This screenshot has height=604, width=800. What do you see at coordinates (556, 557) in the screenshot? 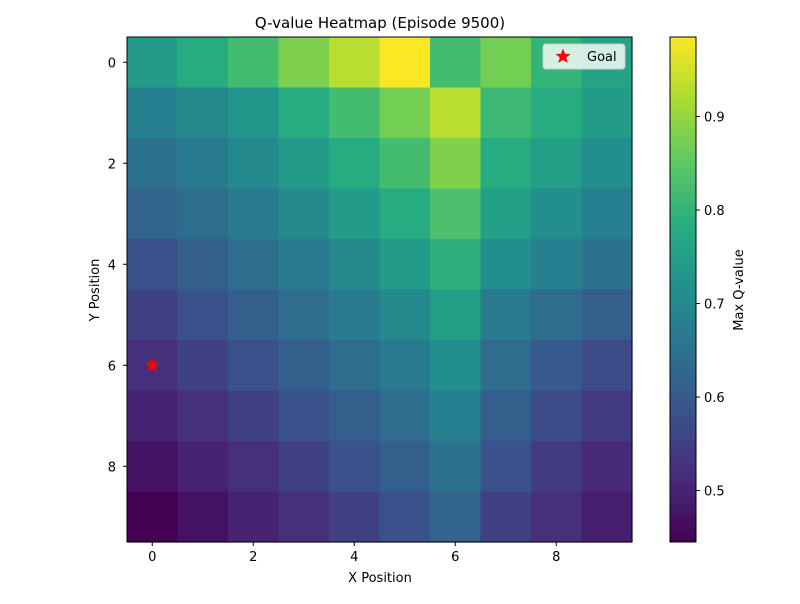
I see `x-tick-label: 8` at bounding box center [556, 557].